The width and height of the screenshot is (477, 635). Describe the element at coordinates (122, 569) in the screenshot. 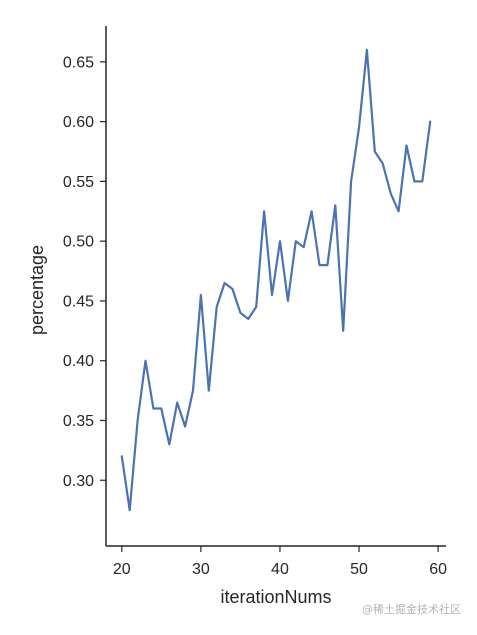

I see `x-tick-label: 20` at that location.